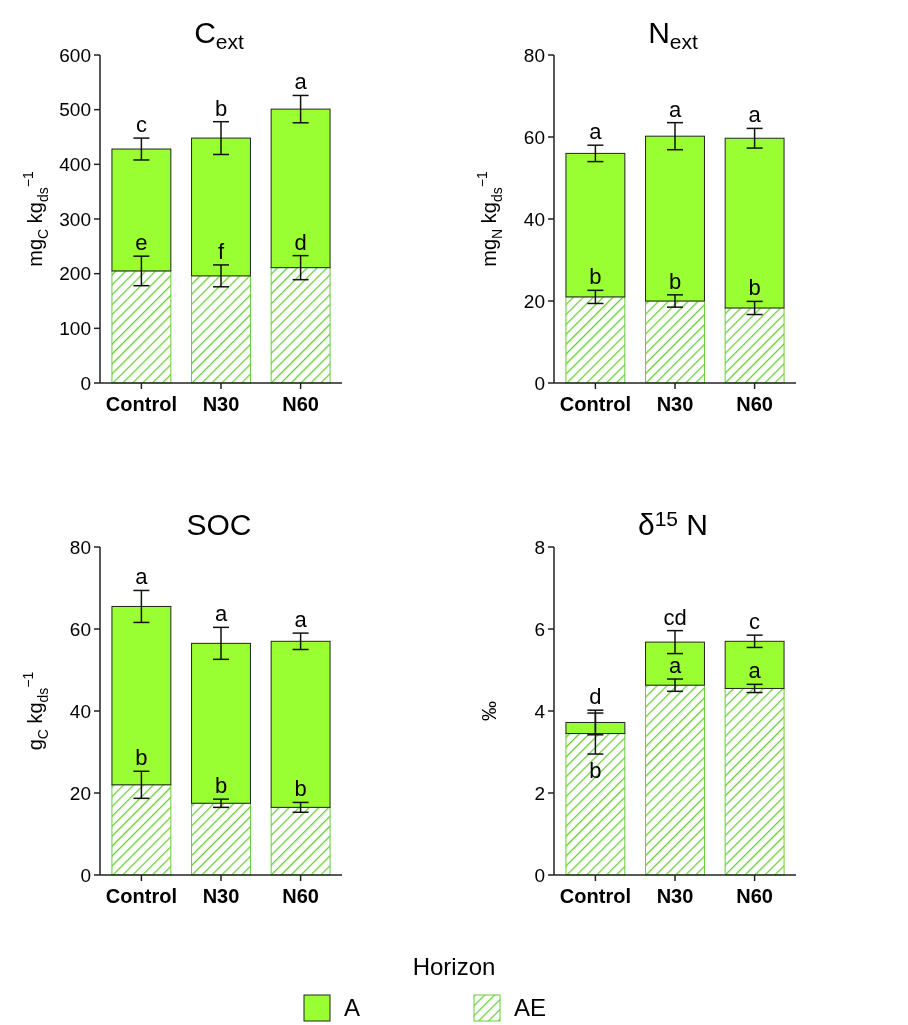  I want to click on chart-title: δ$^{15}$ N, so click(673, 524).